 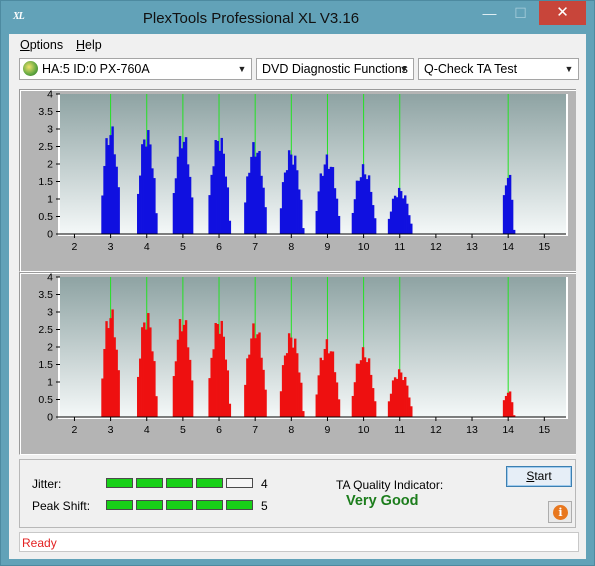 I want to click on y-tick-label: 4, so click(x=50, y=95).